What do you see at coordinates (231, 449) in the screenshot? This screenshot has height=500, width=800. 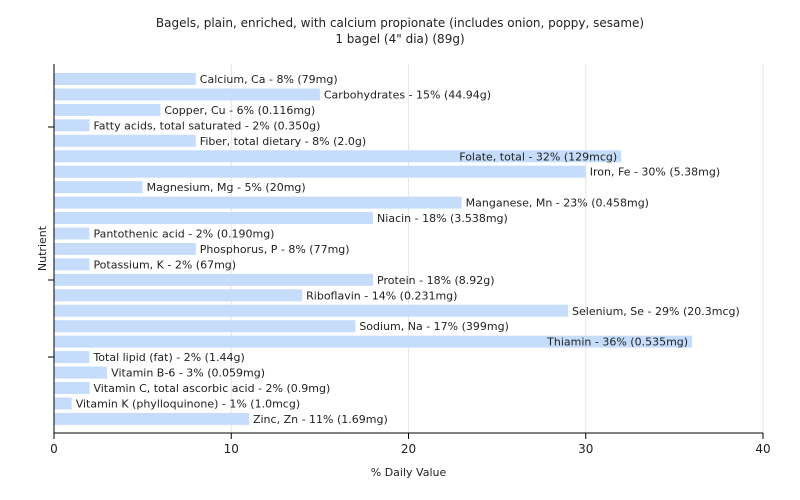 I see `x-tick-label: 10` at bounding box center [231, 449].